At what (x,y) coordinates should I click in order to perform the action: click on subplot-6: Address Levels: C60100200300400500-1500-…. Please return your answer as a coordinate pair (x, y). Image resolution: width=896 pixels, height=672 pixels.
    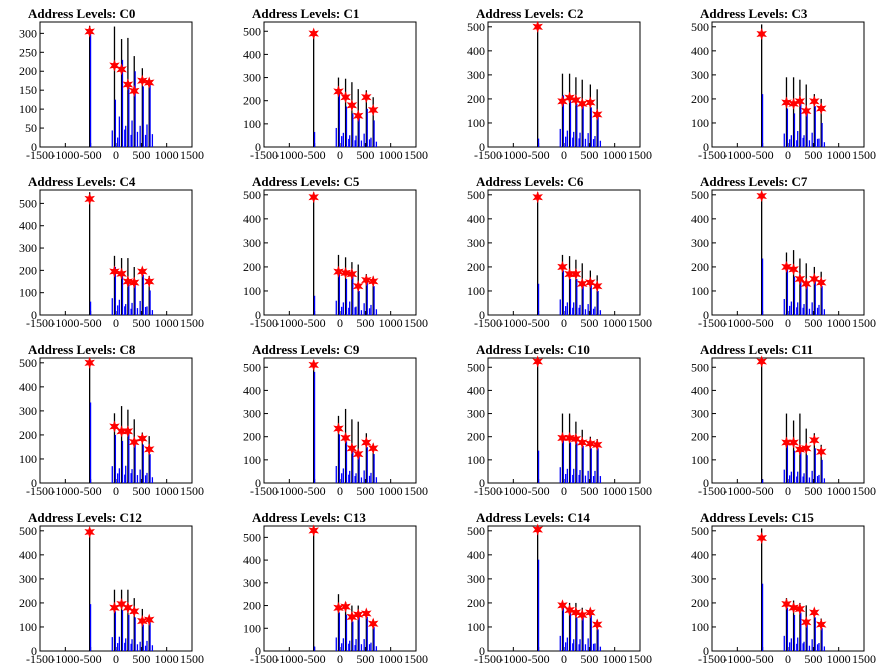
    Looking at the image, I should click on (559, 252).